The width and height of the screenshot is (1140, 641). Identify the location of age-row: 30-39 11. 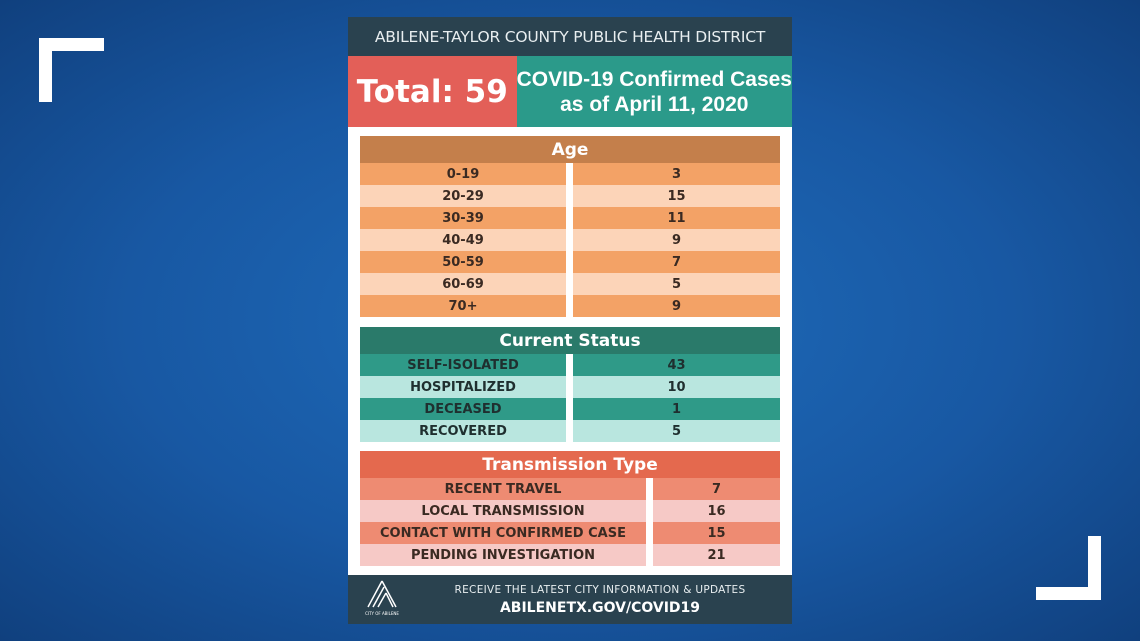
(570, 218).